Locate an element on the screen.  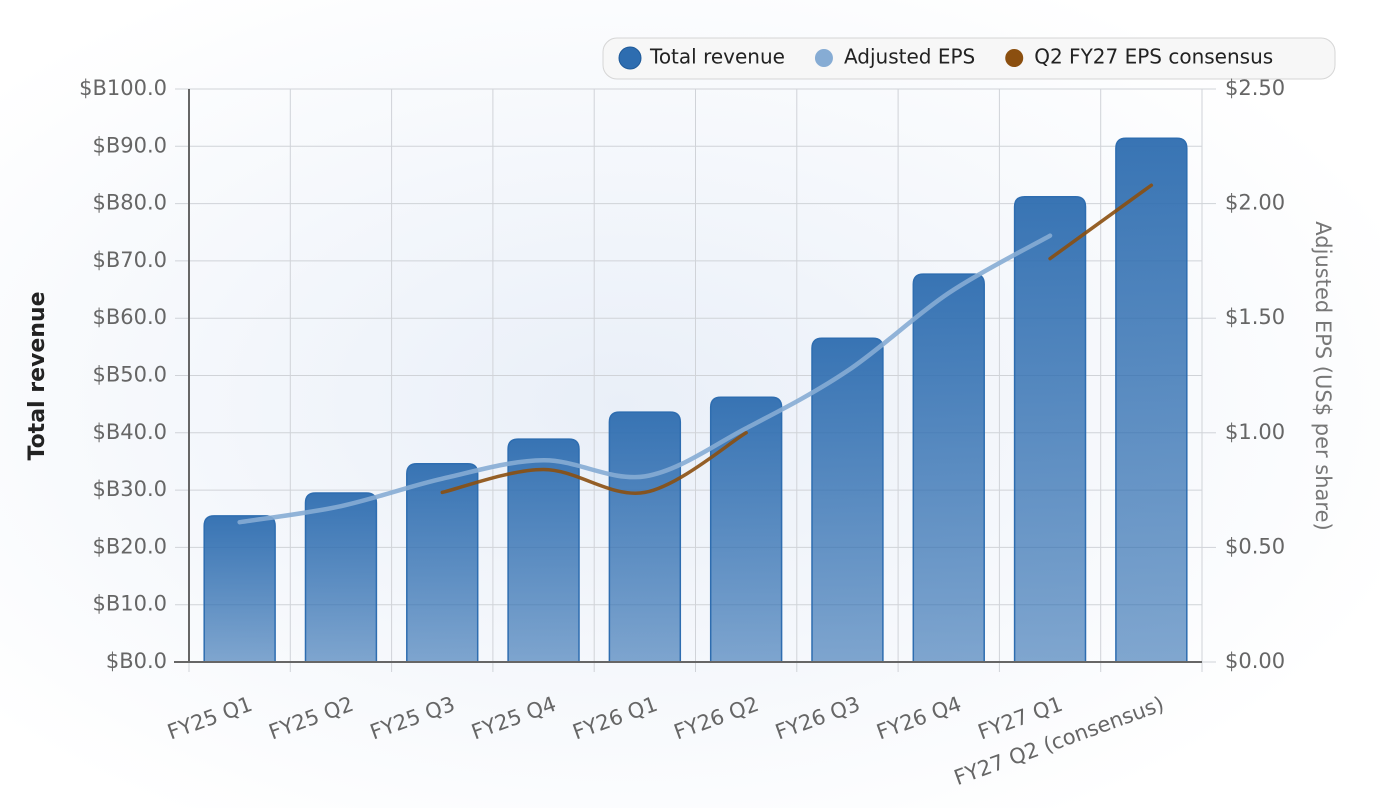
y-tick-label: $B80.0 is located at coordinates (129, 203).